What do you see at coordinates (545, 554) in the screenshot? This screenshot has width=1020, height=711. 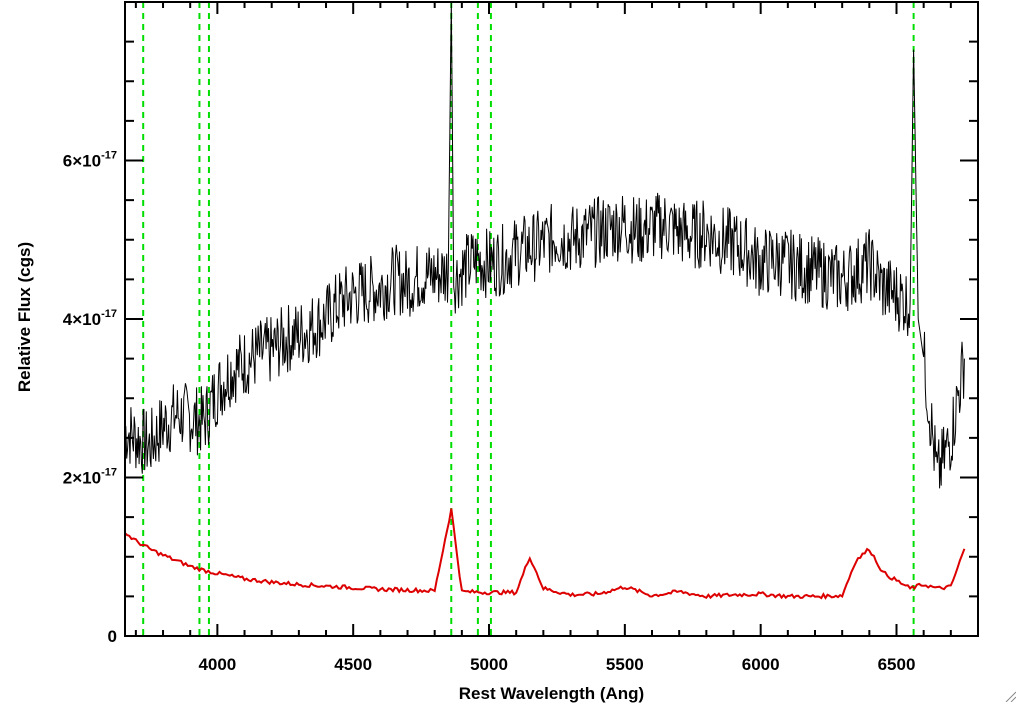 I see `error-spectrum-line` at bounding box center [545, 554].